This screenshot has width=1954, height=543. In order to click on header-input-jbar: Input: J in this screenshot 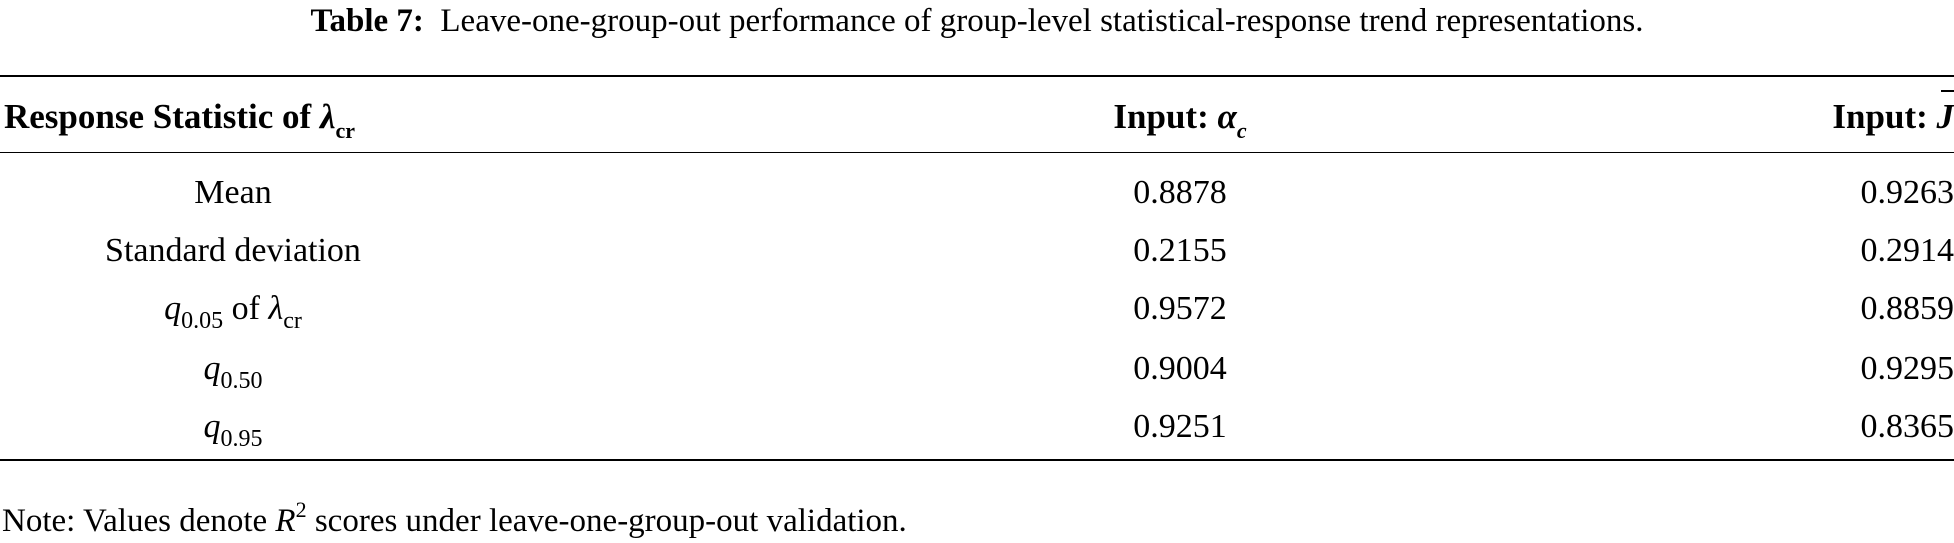, I will do `click(1893, 117)`.